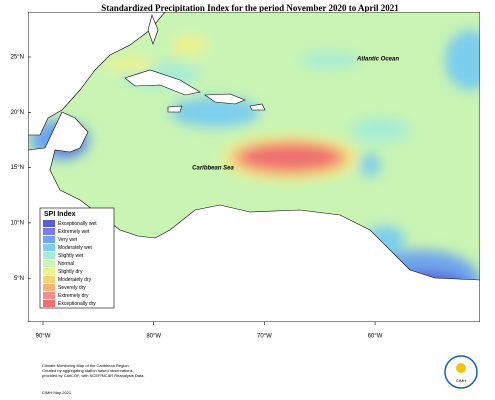 The image size is (495, 400). What do you see at coordinates (17, 58) in the screenshot?
I see `lat-tick-label: 25°N` at bounding box center [17, 58].